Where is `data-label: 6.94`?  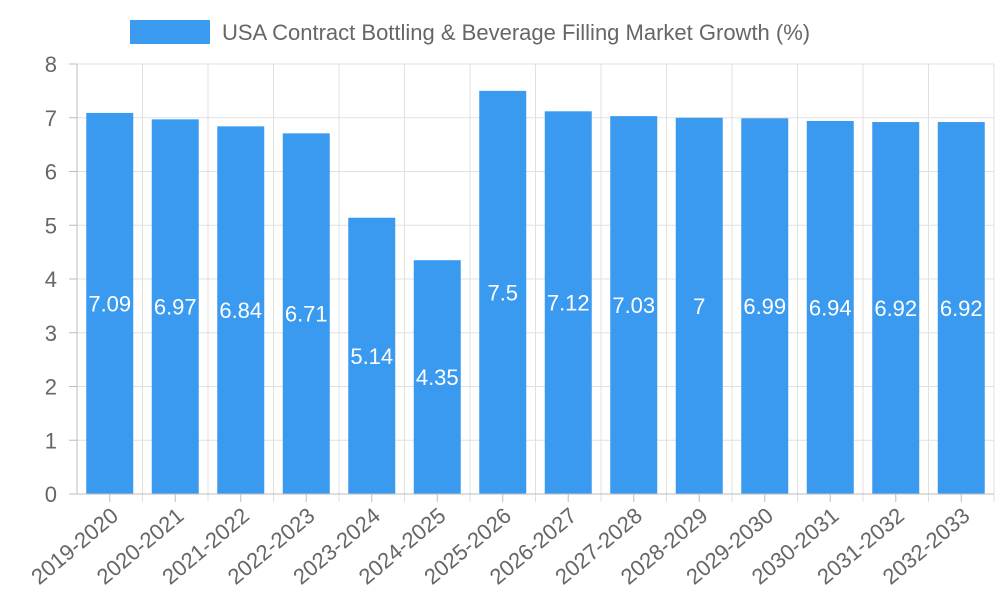 data-label: 6.94 is located at coordinates (830, 307).